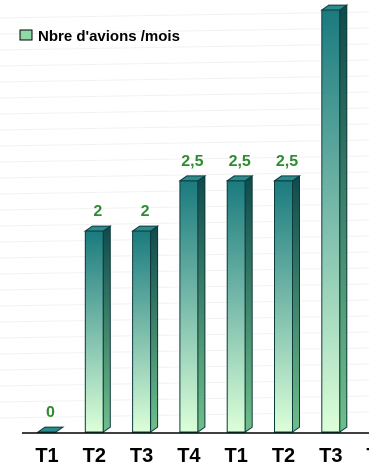 This screenshot has height=464, width=369. Describe the element at coordinates (94, 454) in the screenshot. I see `x-tick-2: T2` at that location.